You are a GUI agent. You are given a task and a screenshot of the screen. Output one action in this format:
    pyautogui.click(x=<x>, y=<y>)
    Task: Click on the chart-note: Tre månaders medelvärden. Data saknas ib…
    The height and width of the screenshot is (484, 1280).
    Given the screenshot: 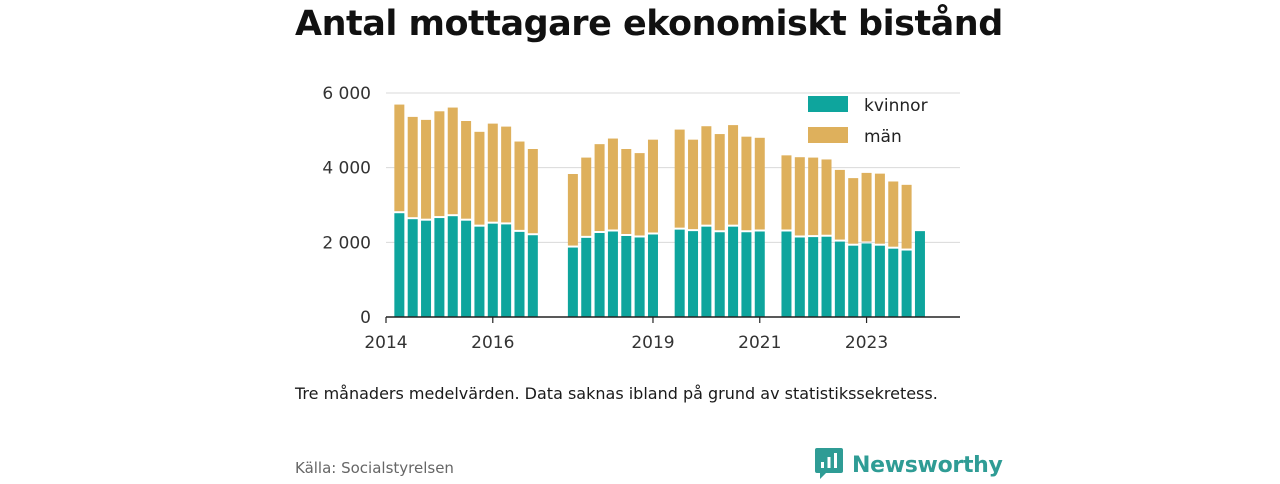 What is the action you would take?
    pyautogui.click(x=616, y=393)
    